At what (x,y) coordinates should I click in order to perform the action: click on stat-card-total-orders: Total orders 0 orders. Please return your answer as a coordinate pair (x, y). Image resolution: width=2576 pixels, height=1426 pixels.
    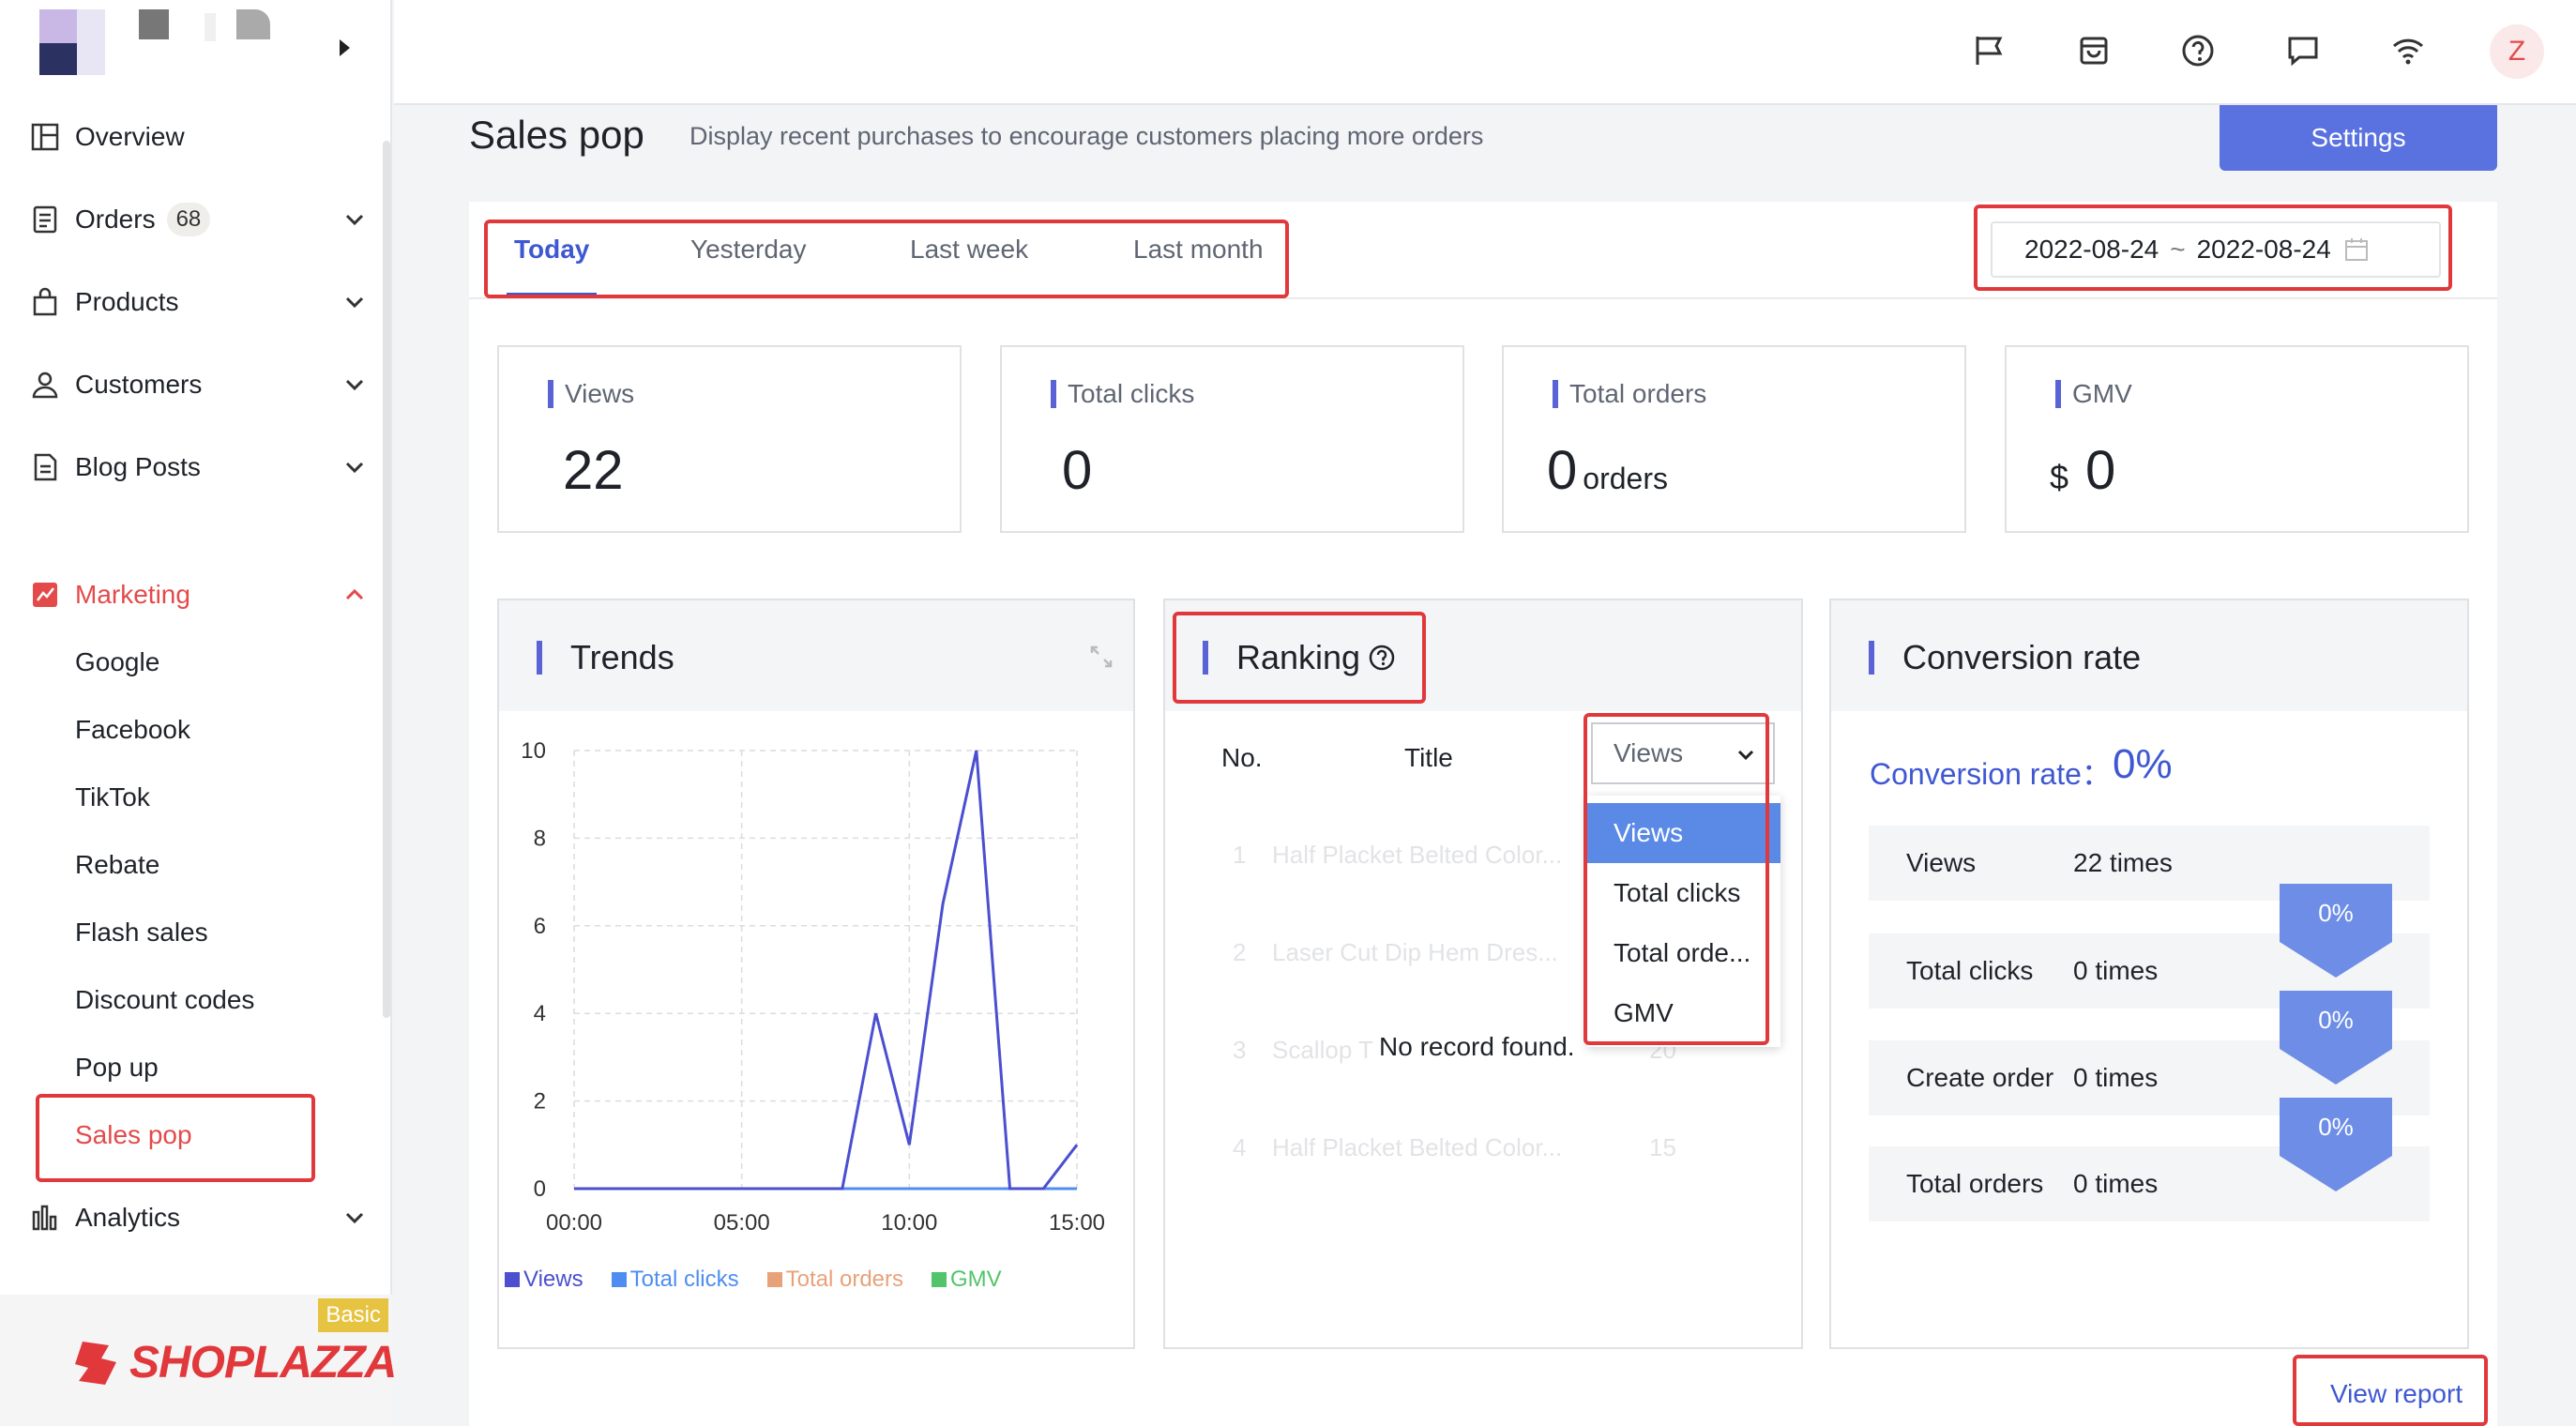
    Looking at the image, I should click on (1734, 439).